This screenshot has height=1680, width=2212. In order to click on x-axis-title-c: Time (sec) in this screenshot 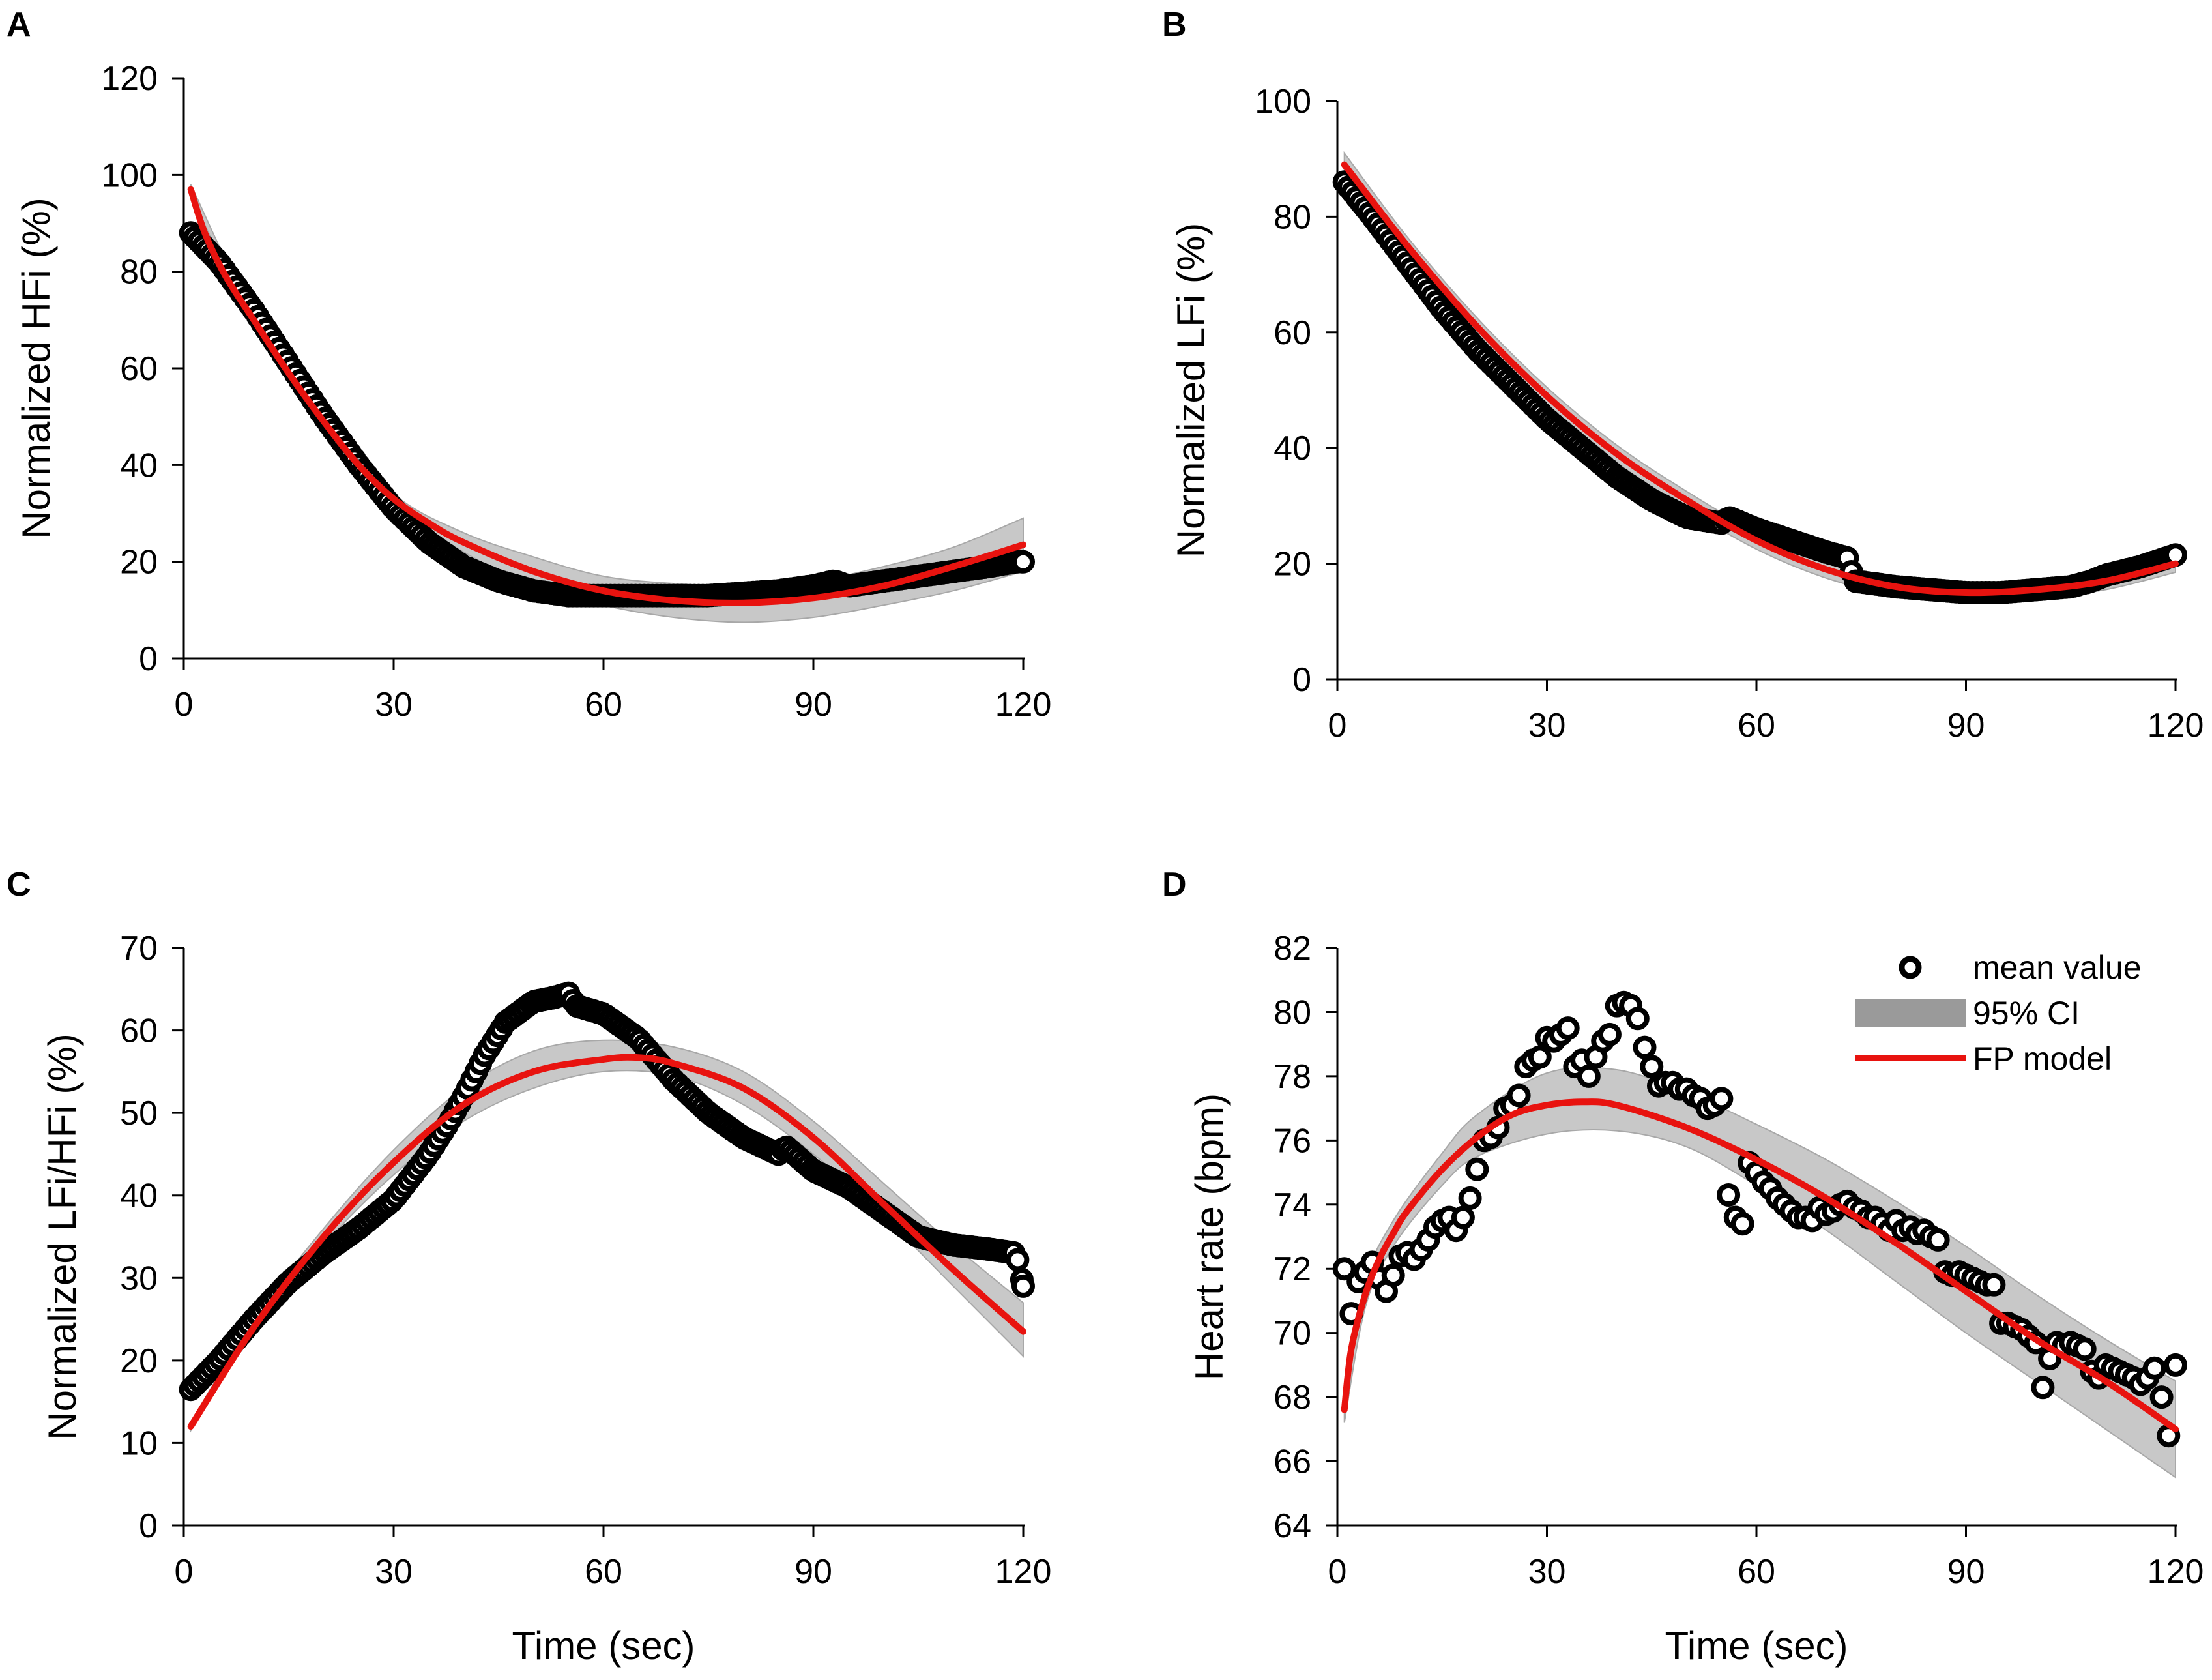, I will do `click(603, 1646)`.